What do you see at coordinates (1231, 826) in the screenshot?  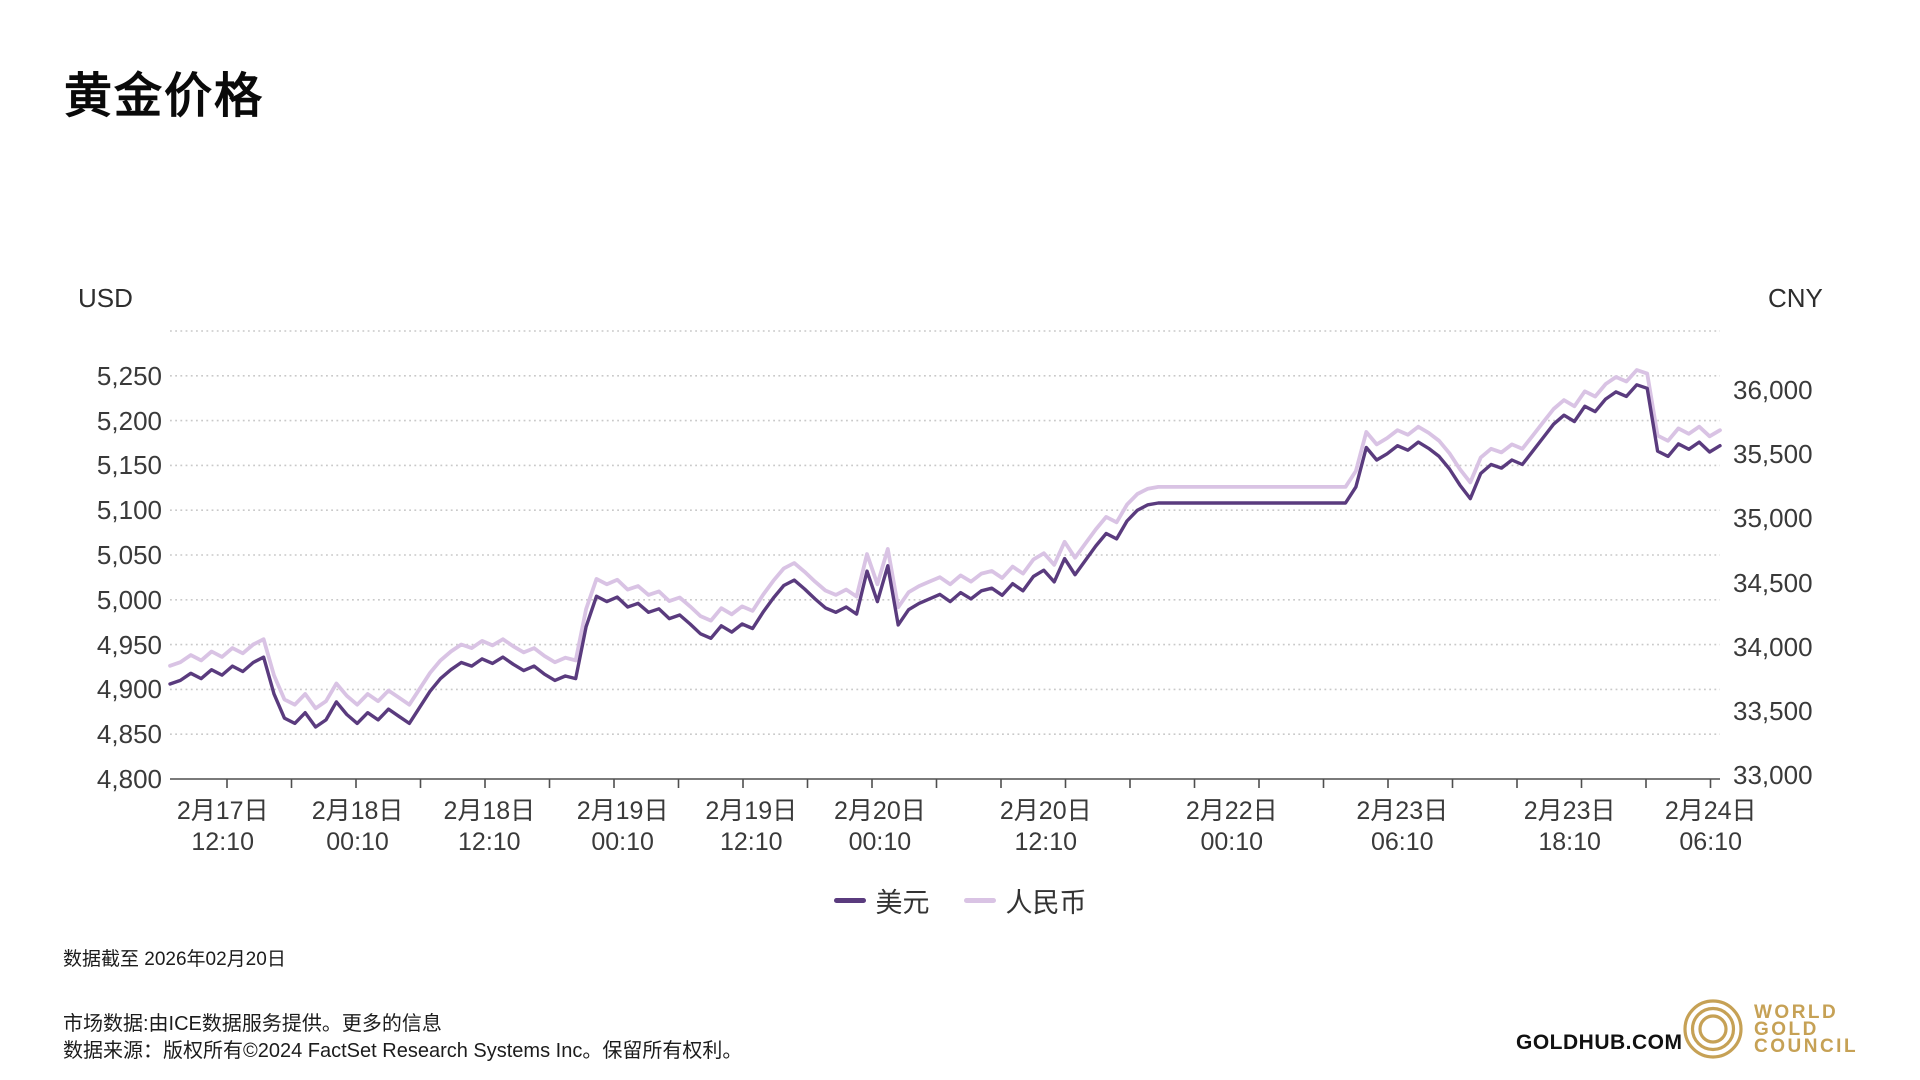 I see `x-axis-label: 2月22日 00:10` at bounding box center [1231, 826].